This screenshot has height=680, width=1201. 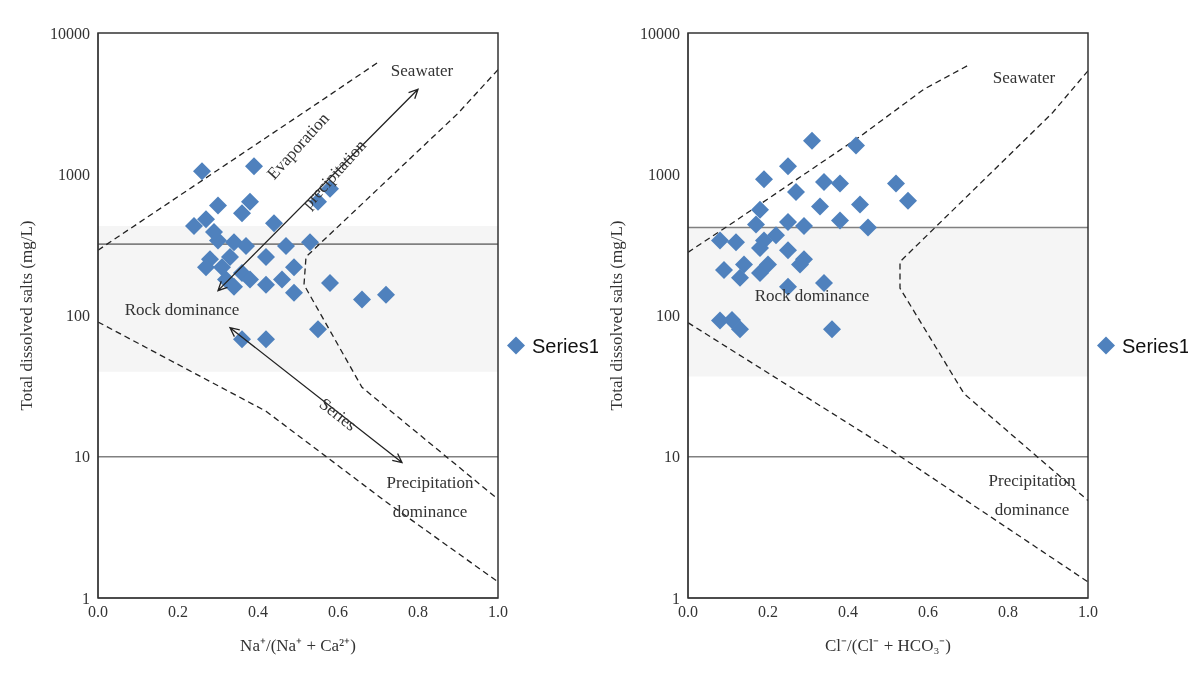 I want to click on x-axis-title: Cl⁻/(Cl⁻ + HCO₃⁻), so click(x=888, y=645).